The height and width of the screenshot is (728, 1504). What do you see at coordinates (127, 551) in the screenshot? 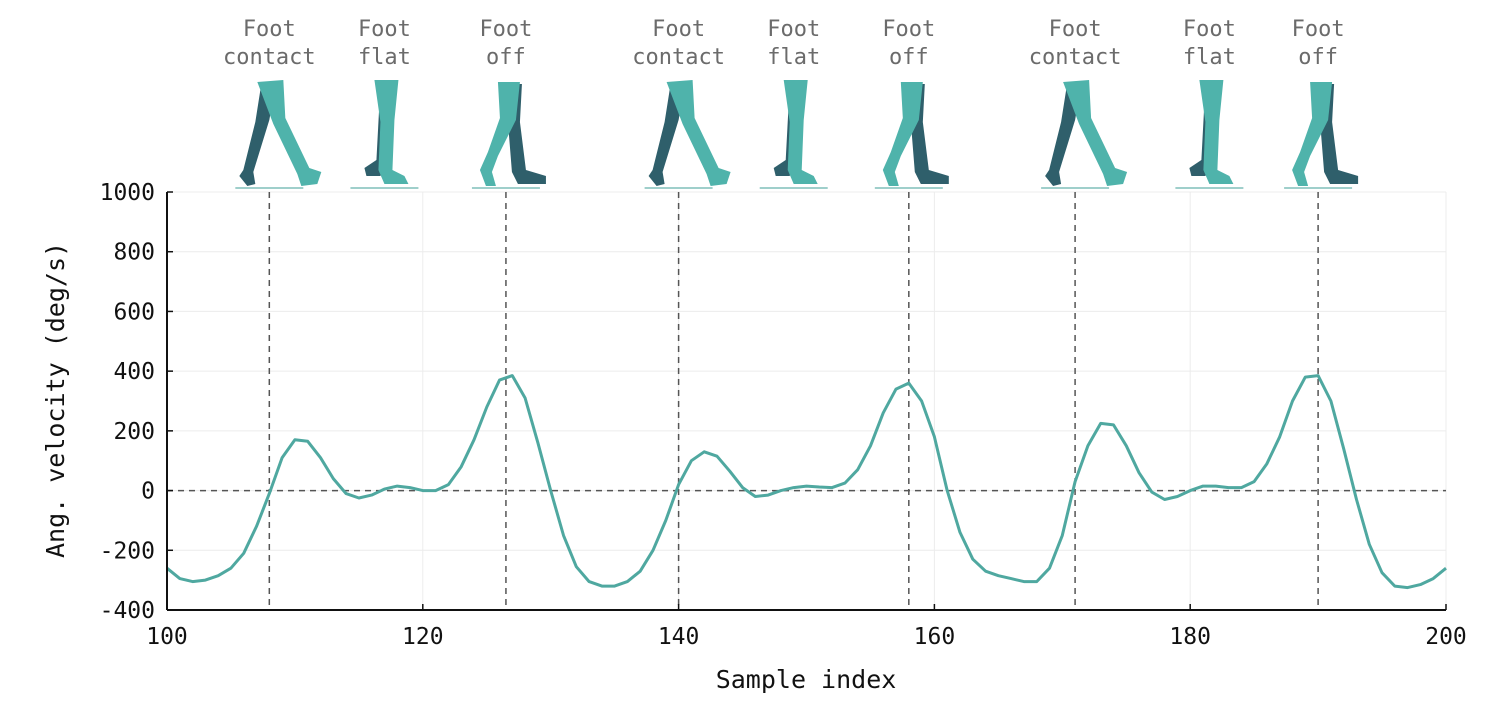
I see `y-tick-label: -200` at bounding box center [127, 551].